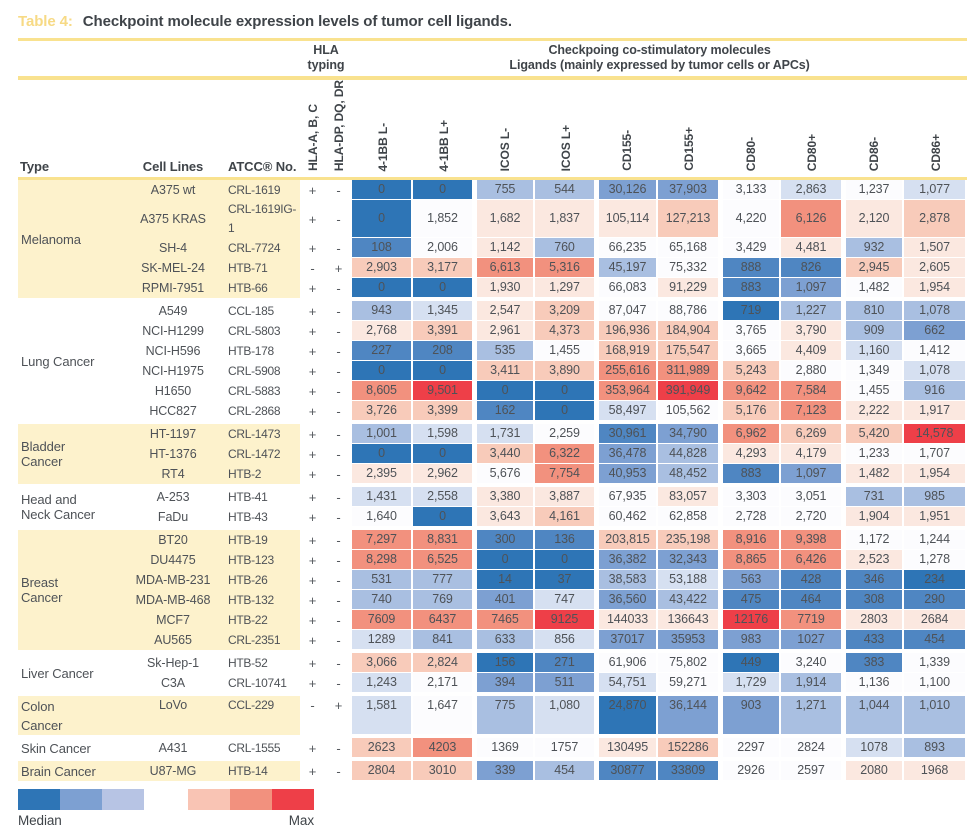  Describe the element at coordinates (565, 496) in the screenshot. I see `expression-value-cell: 3,887` at that location.